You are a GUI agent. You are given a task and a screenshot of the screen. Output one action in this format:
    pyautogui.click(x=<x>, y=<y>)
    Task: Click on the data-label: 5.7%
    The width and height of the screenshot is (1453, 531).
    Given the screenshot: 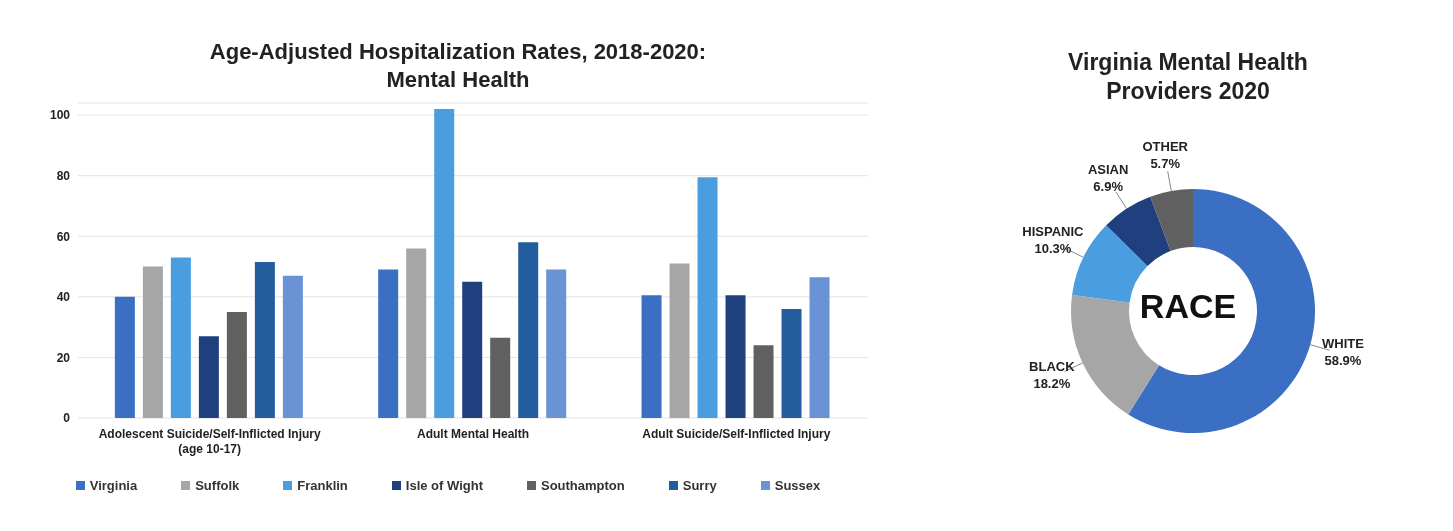 What is the action you would take?
    pyautogui.click(x=1165, y=163)
    